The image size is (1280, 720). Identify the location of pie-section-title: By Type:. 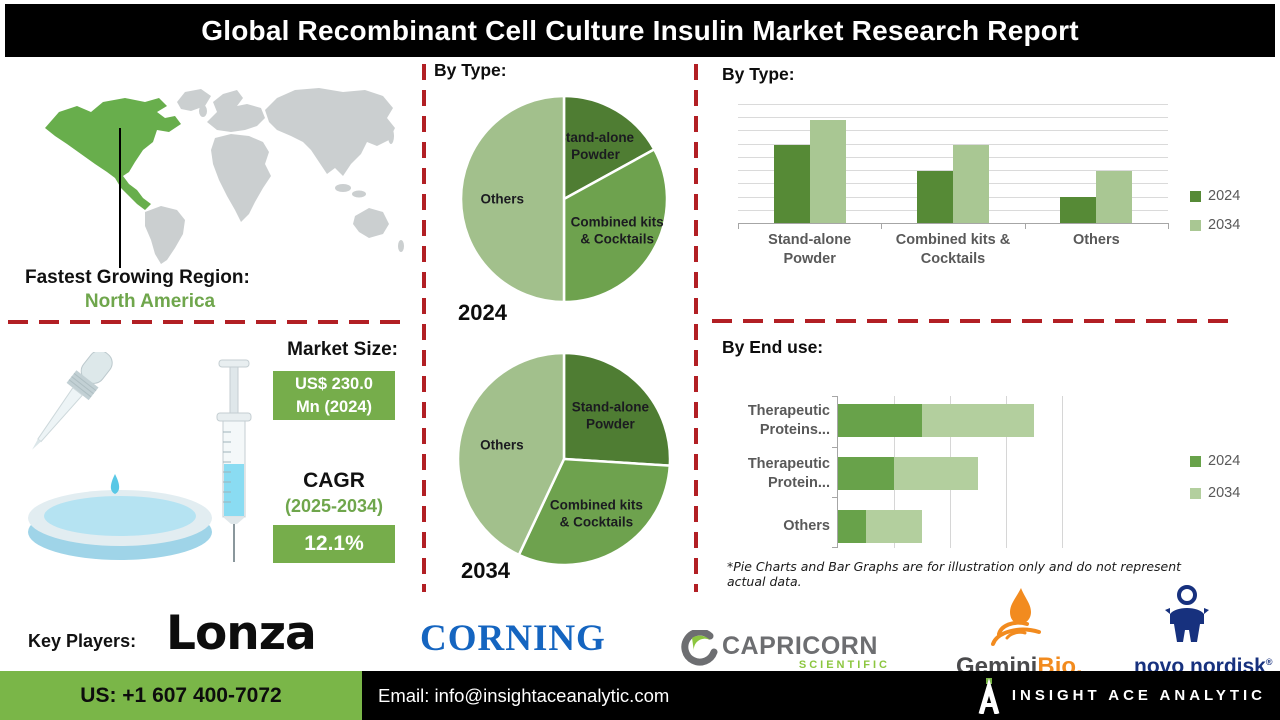
(470, 70).